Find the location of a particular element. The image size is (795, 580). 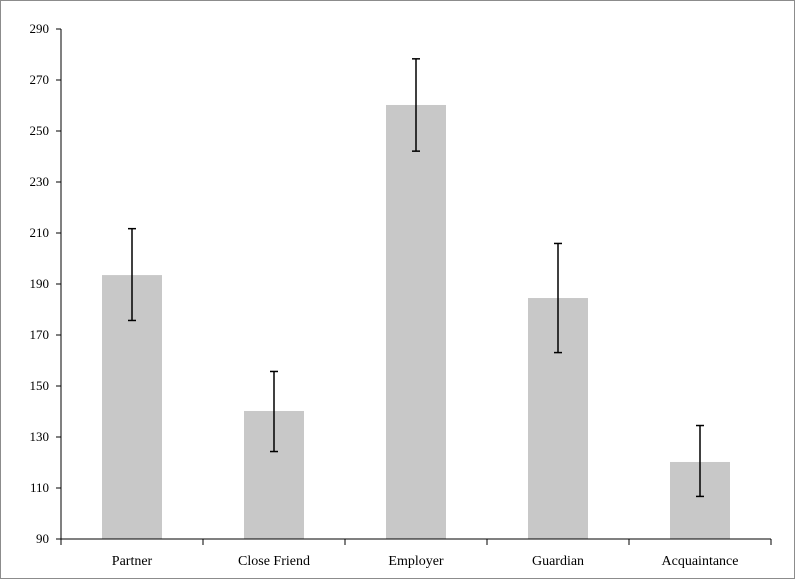

y-ticks-group: 90 110 130 150 170 190 210 230 250 270 290 is located at coordinates (45, 283).